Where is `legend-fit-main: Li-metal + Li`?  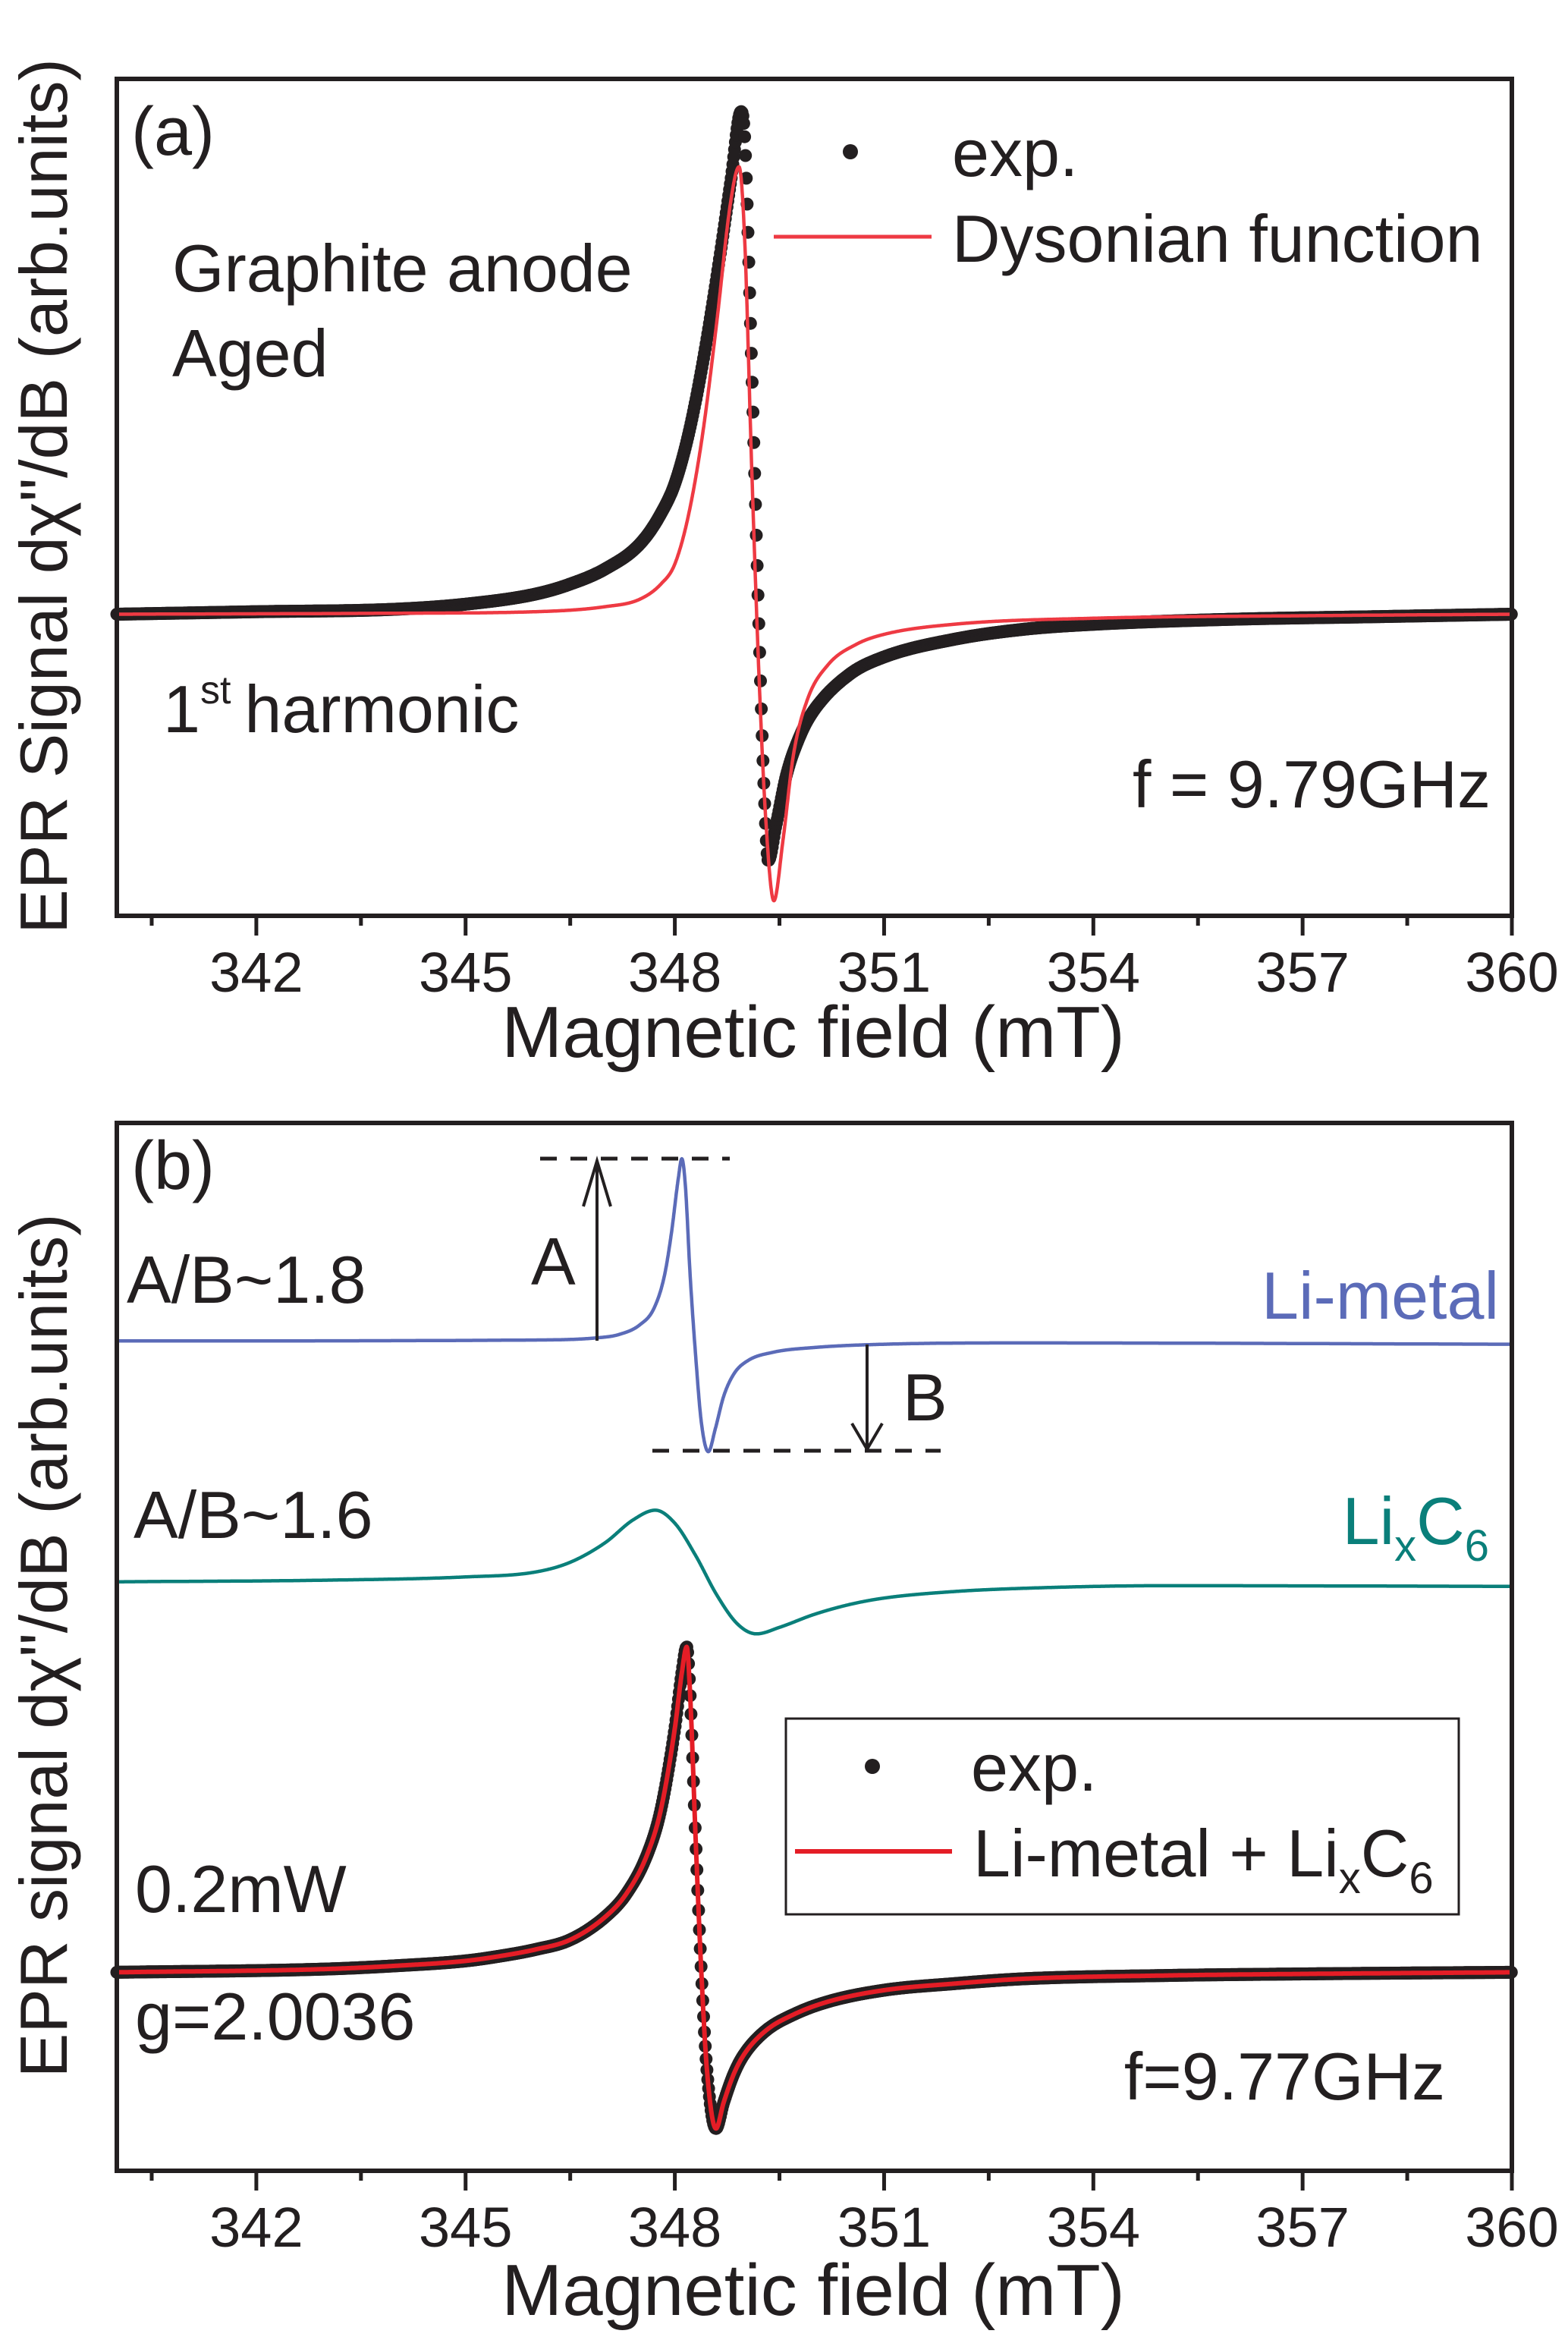
legend-fit-main: Li-metal + Li is located at coordinates (1156, 1853).